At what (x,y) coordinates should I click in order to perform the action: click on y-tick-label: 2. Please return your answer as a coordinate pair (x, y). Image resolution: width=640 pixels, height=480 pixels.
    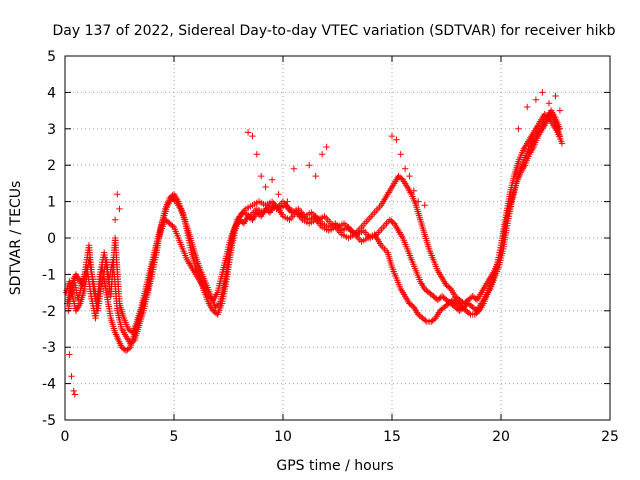
    Looking at the image, I should click on (51, 166).